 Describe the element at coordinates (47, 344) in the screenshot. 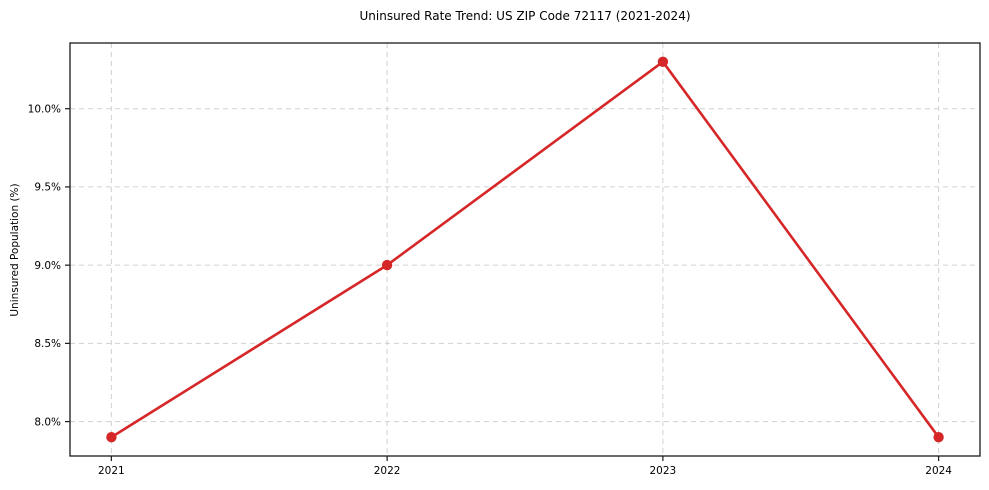

I see `y-tick-label: 8.5%` at that location.